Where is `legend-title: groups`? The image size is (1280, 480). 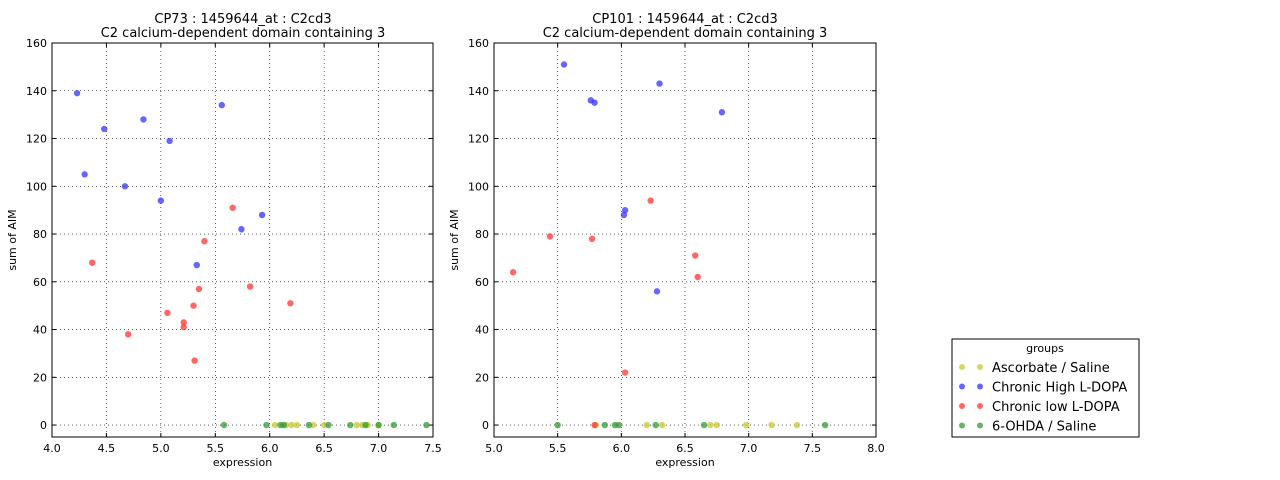
legend-title: groups is located at coordinates (1045, 348).